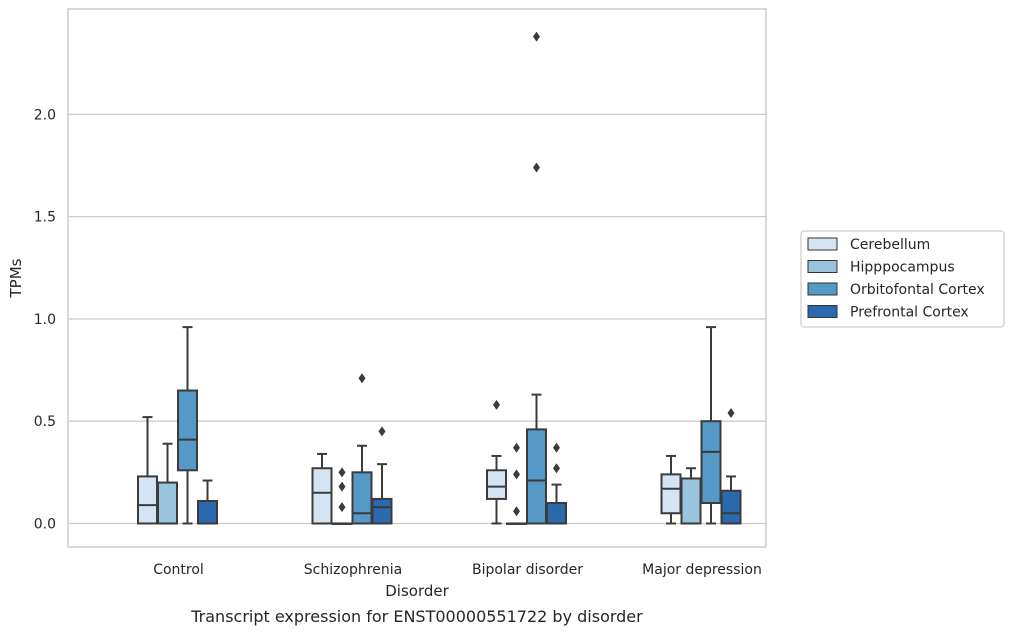 This screenshot has height=634, width=1014. What do you see at coordinates (45, 422) in the screenshot?
I see `y-tick-label: 0.5` at bounding box center [45, 422].